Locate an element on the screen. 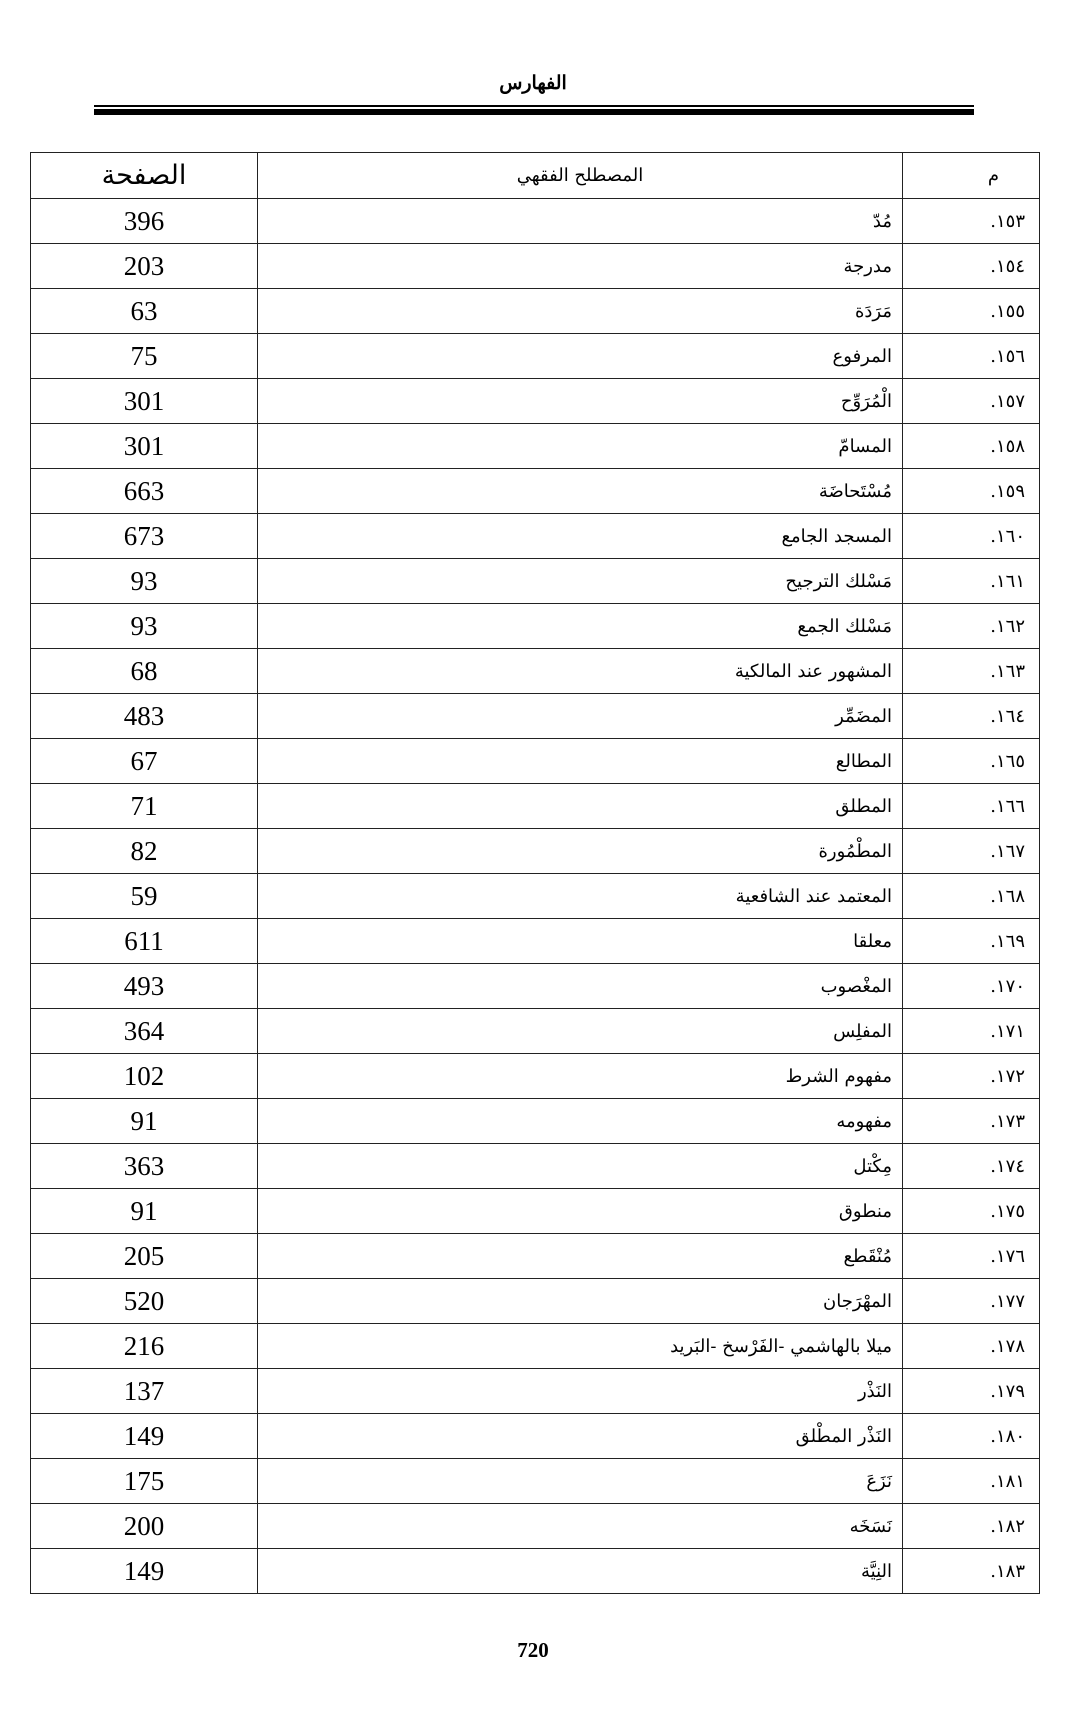 This screenshot has height=1726, width=1066. number-cell: ١٥٧. is located at coordinates (971, 401).